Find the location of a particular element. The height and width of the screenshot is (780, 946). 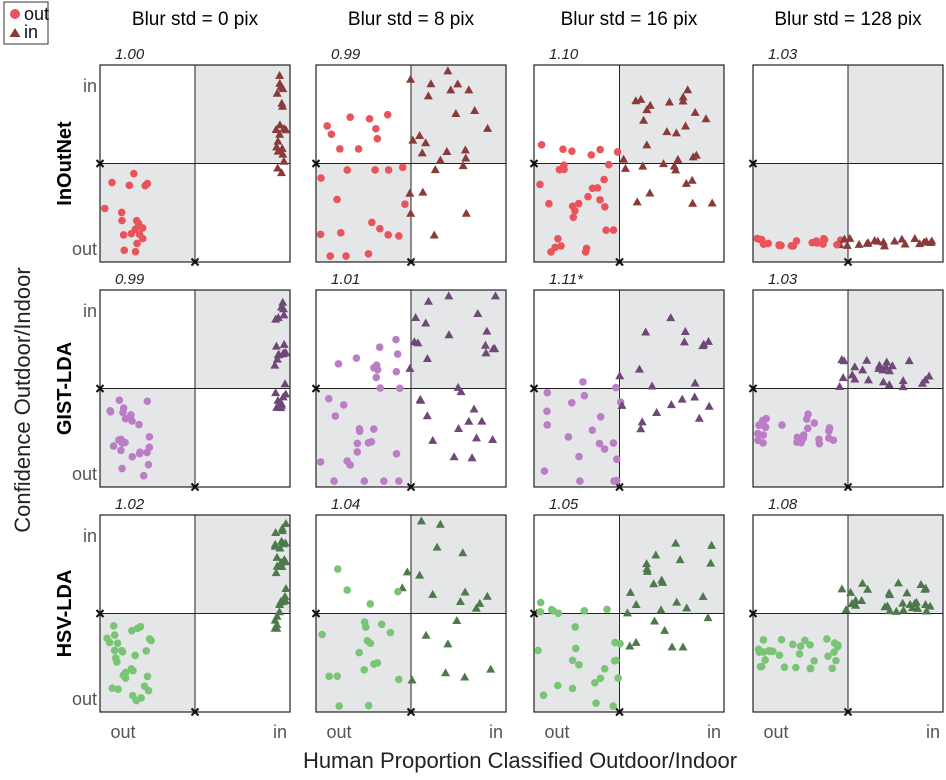

panel-score: 1.02 is located at coordinates (130, 504).